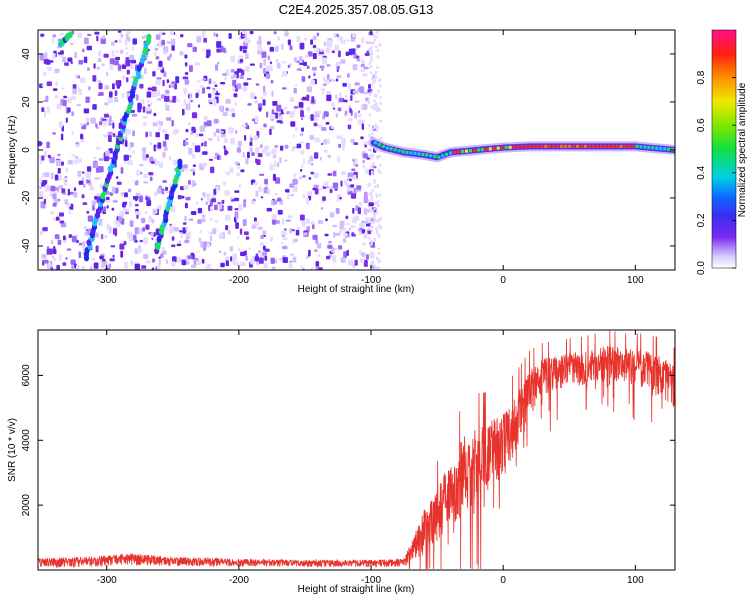  What do you see at coordinates (356, 9) in the screenshot?
I see `chart-title: C2E4.2025.357.08.05.G13` at bounding box center [356, 9].